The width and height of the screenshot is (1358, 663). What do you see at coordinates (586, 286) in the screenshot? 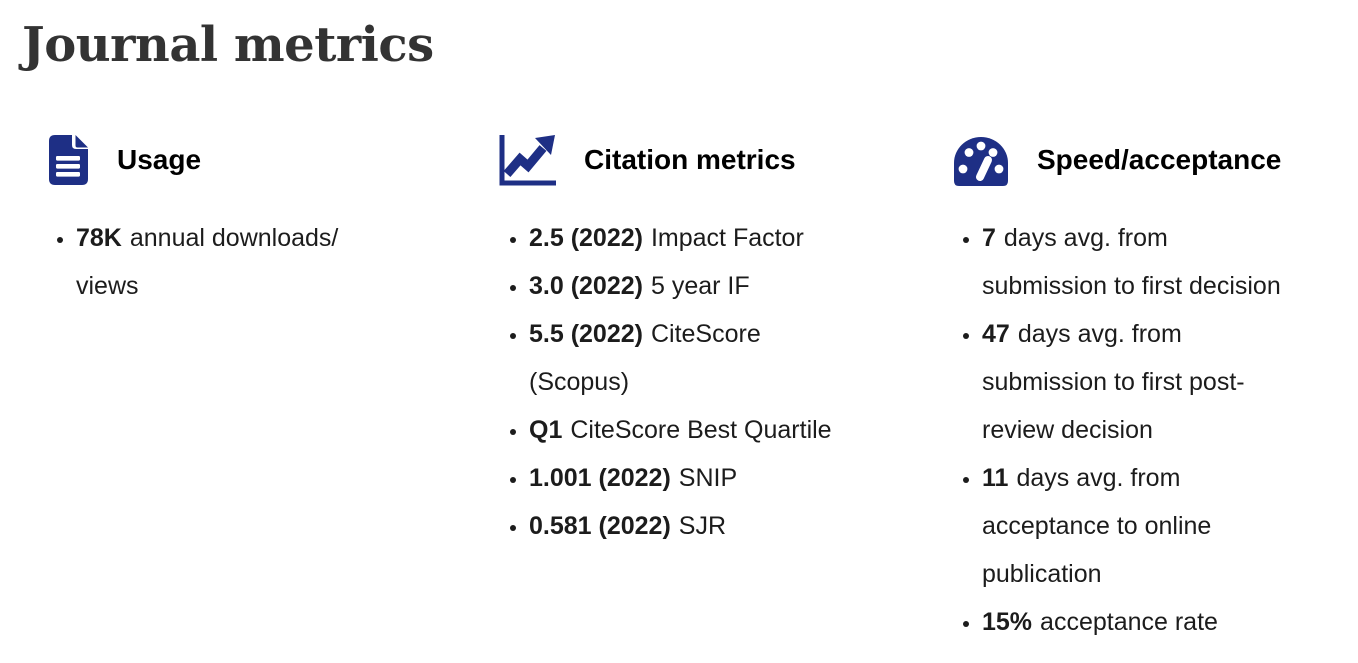
I see `metric-value: 3.0 (2022)` at bounding box center [586, 286].